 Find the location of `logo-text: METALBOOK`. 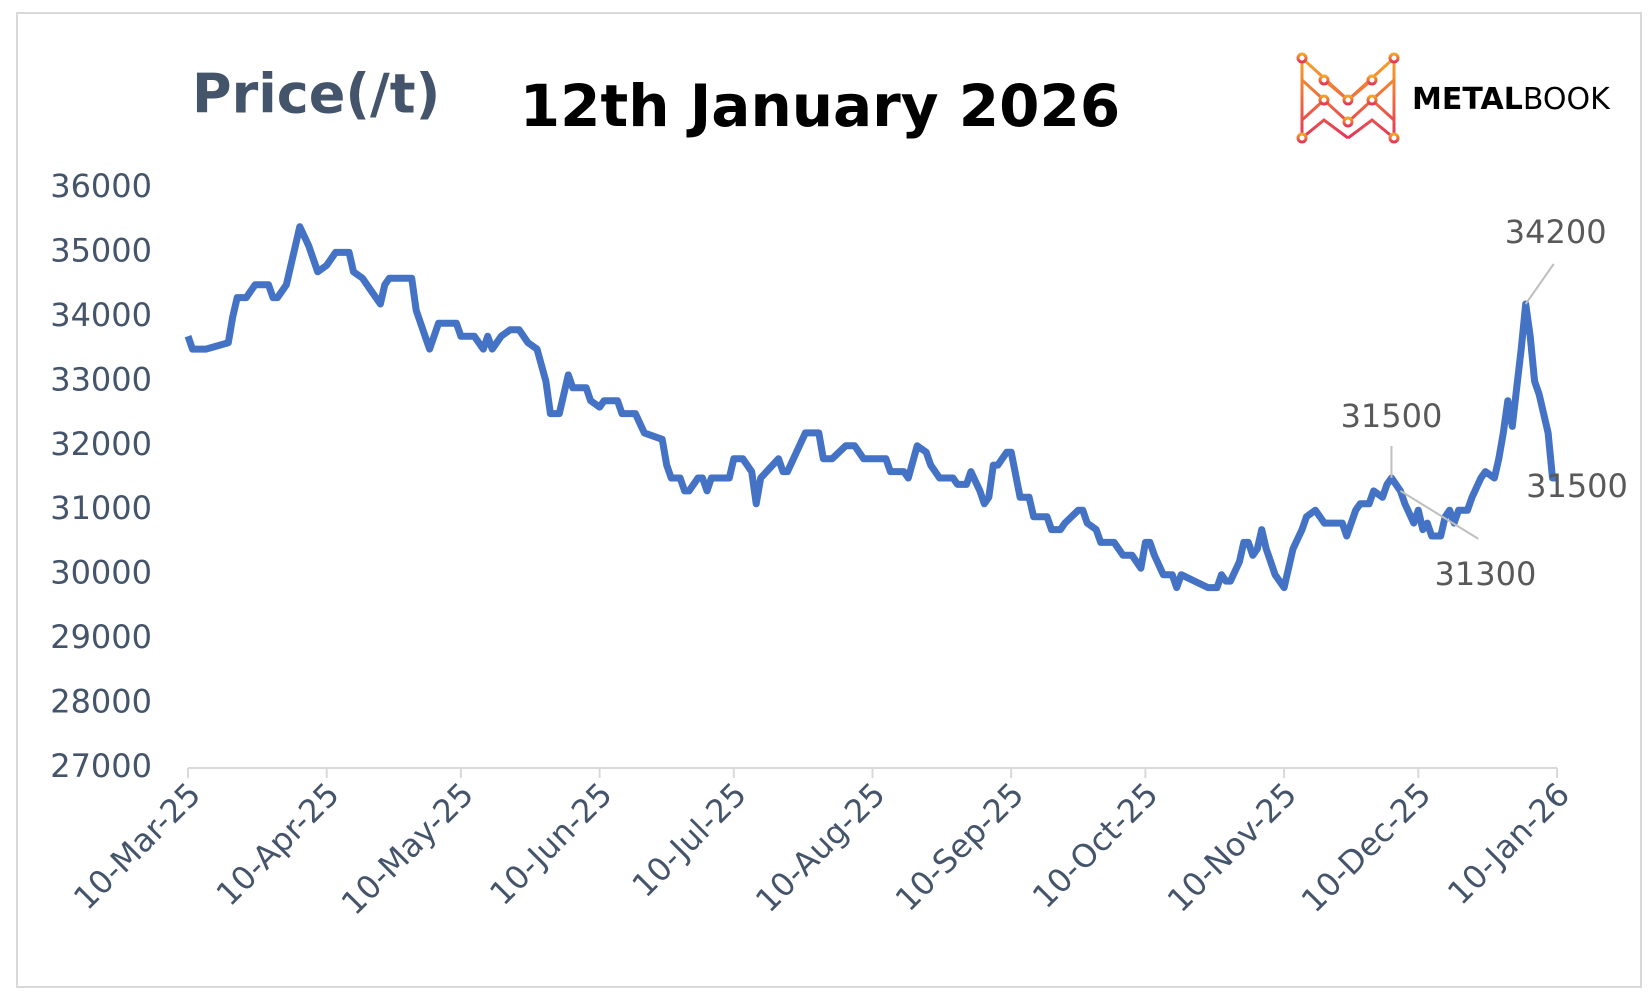

logo-text: METALBOOK is located at coordinates (1511, 99).